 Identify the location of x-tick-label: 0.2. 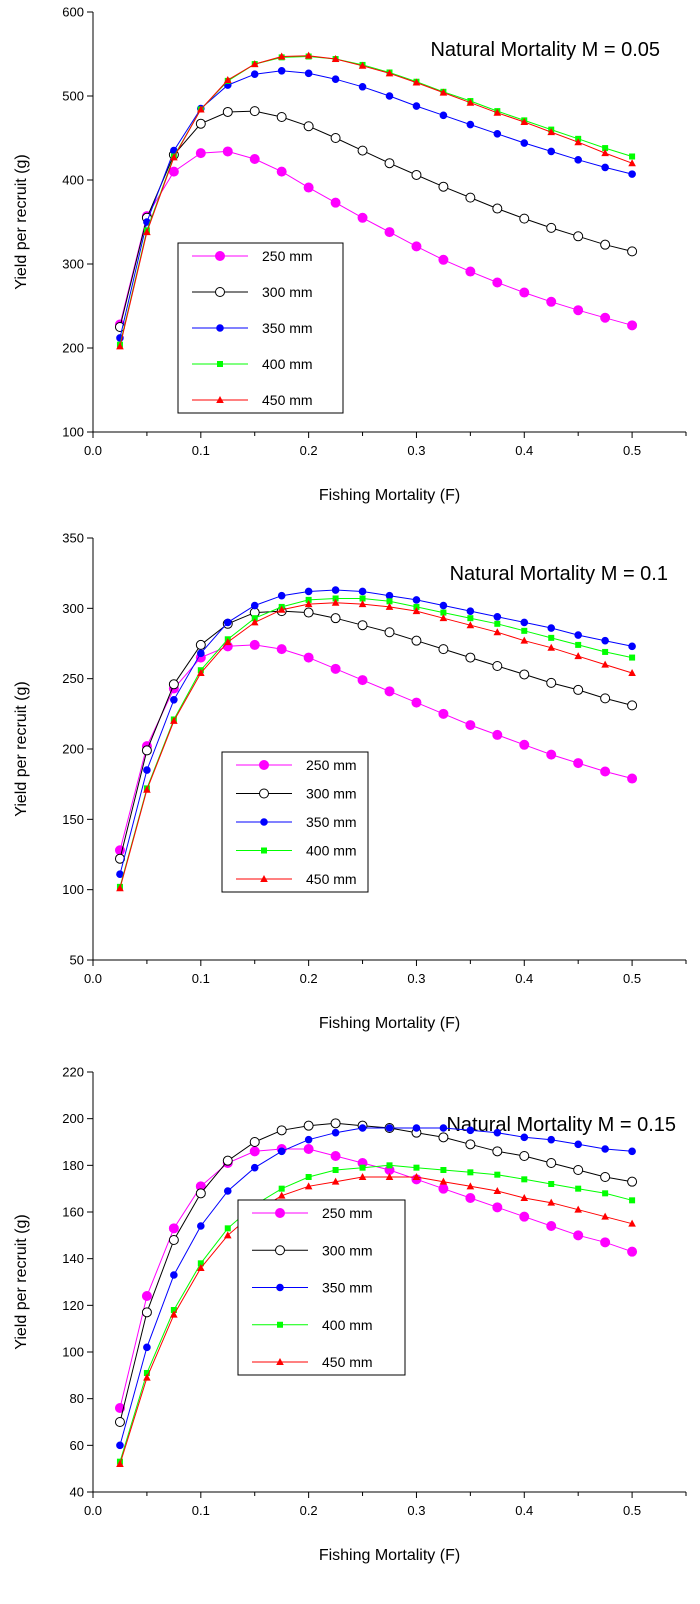
(309, 978).